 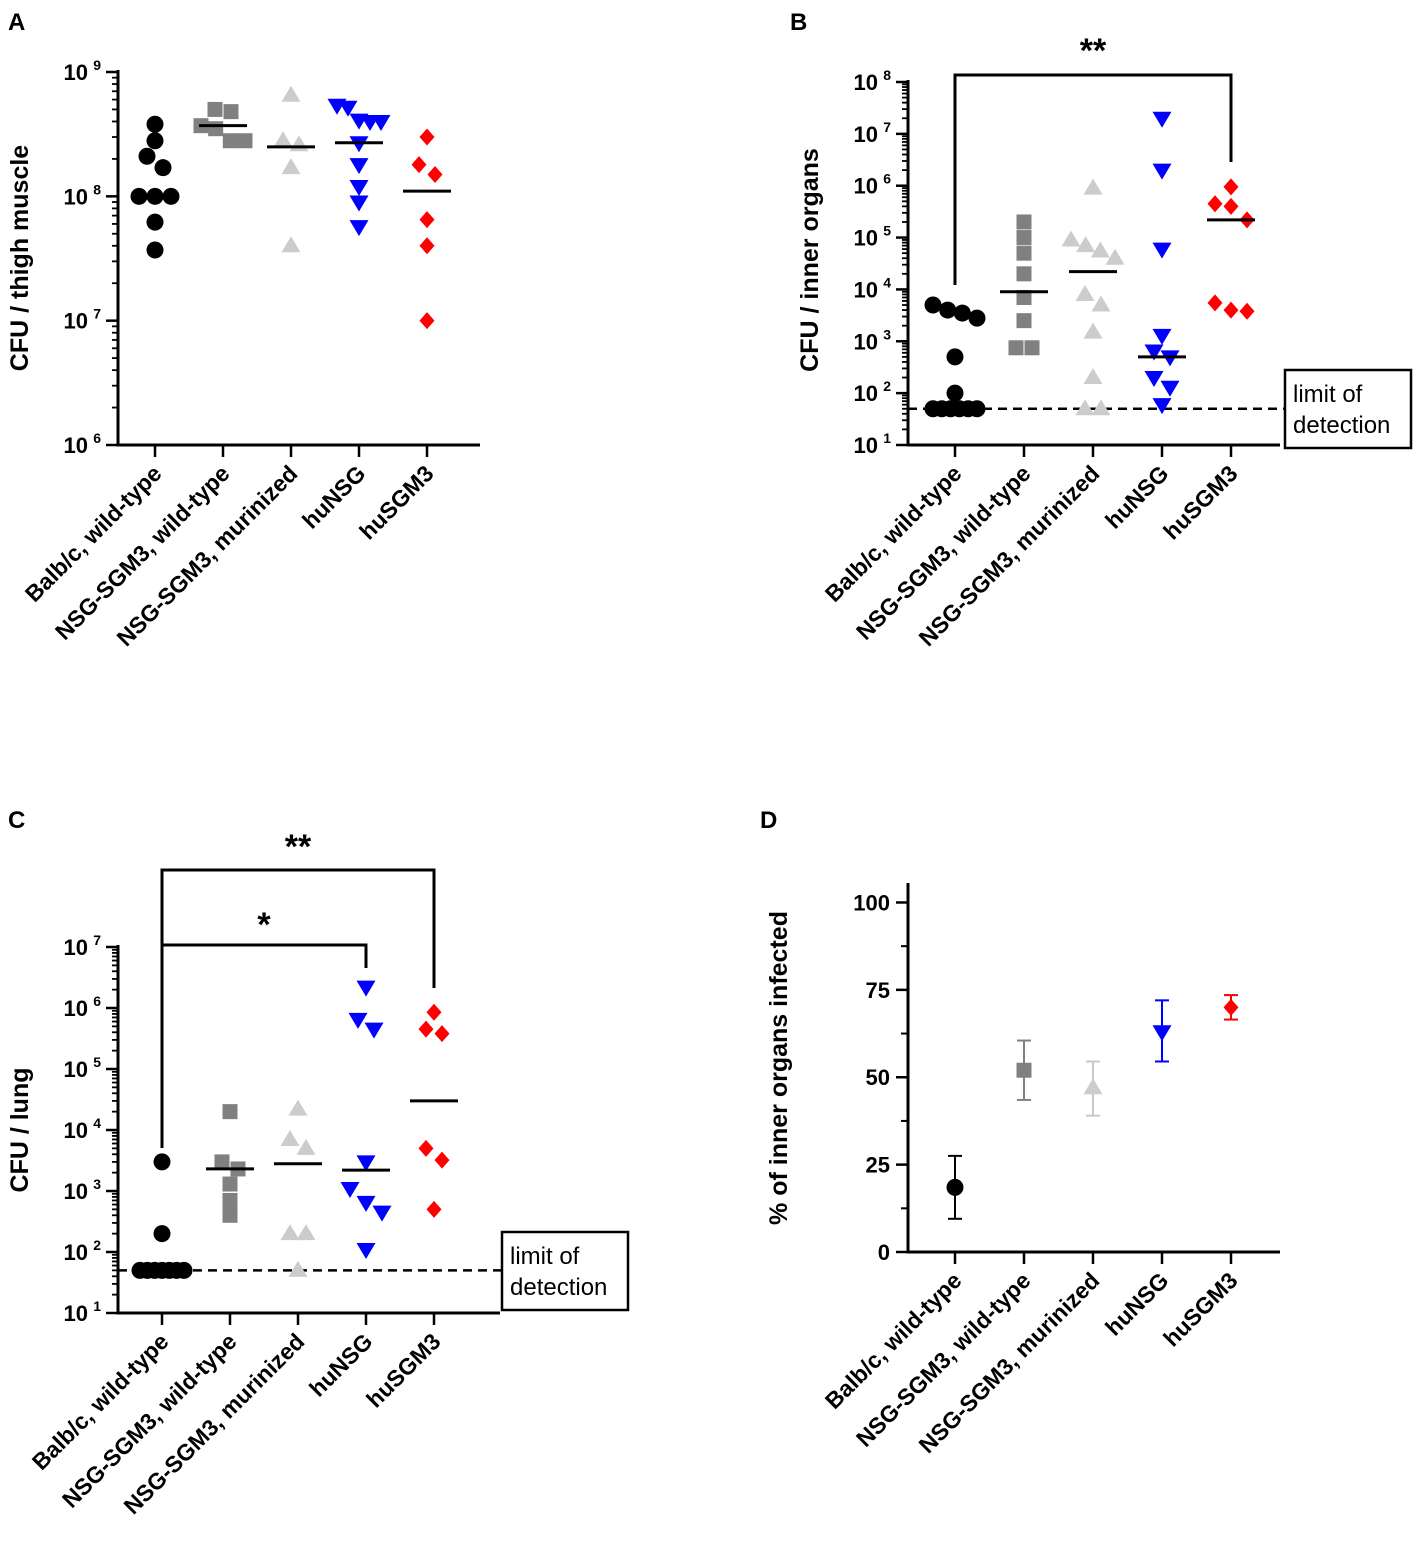 I want to click on y-tick-label: 50, so click(x=878, y=1077).